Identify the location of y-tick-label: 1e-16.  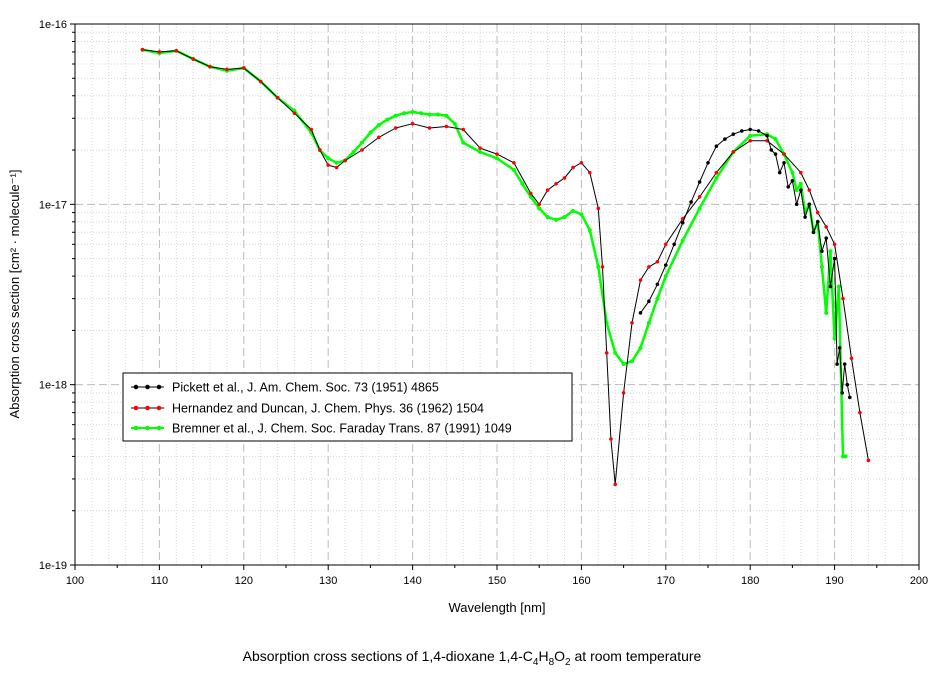
(53, 25).